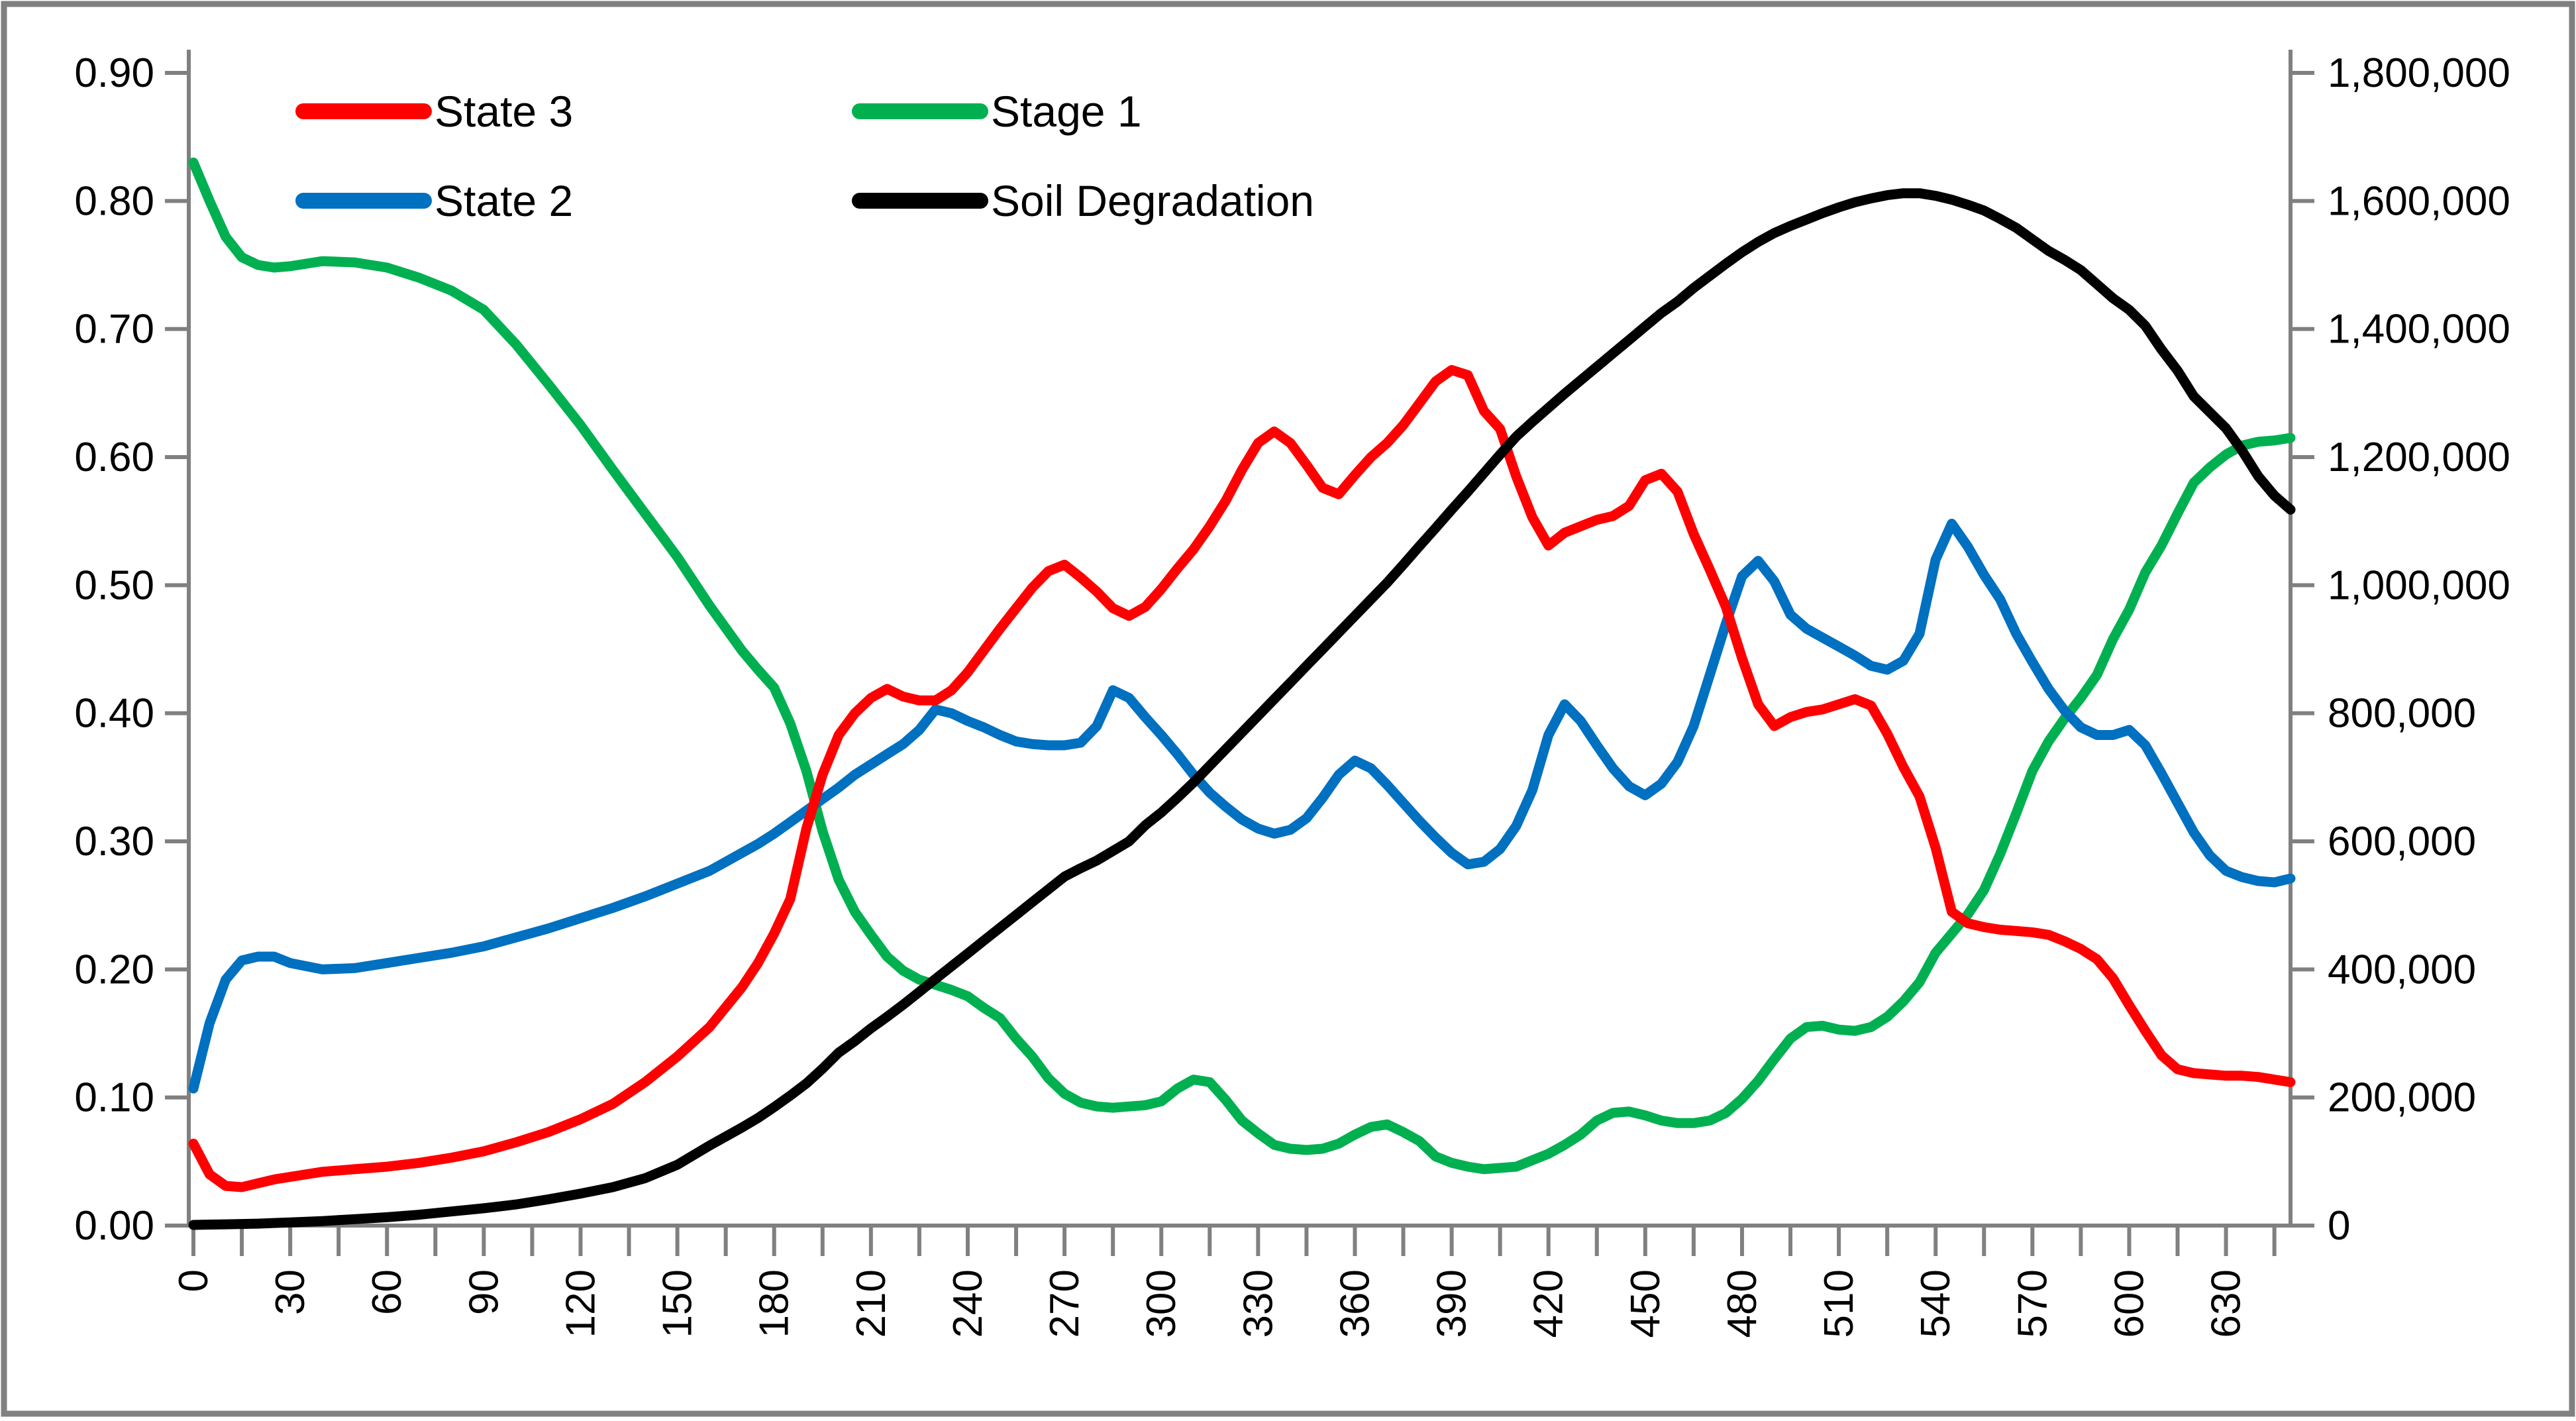 The height and width of the screenshot is (1421, 2576). What do you see at coordinates (114, 714) in the screenshot?
I see `left-axis-tick-label: 0.40` at bounding box center [114, 714].